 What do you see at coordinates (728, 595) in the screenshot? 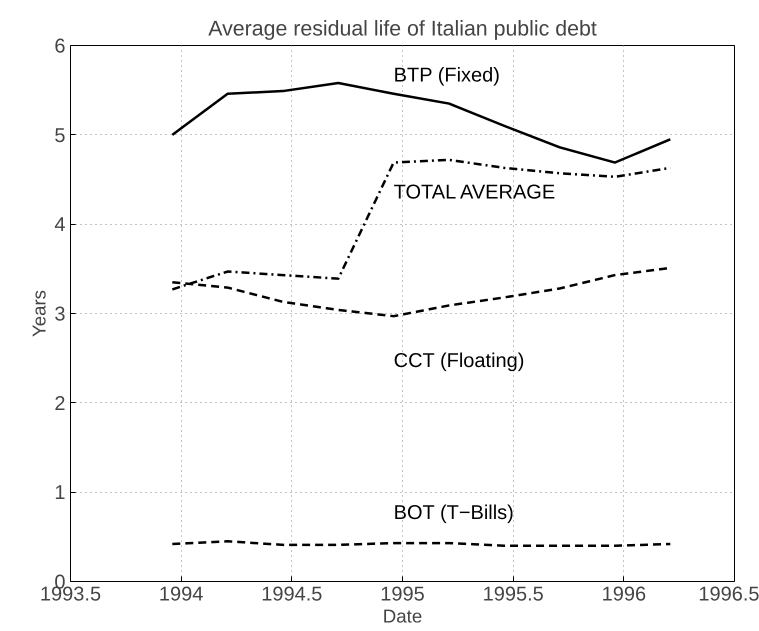
I see `x-tick-label: 1996.5` at bounding box center [728, 595].